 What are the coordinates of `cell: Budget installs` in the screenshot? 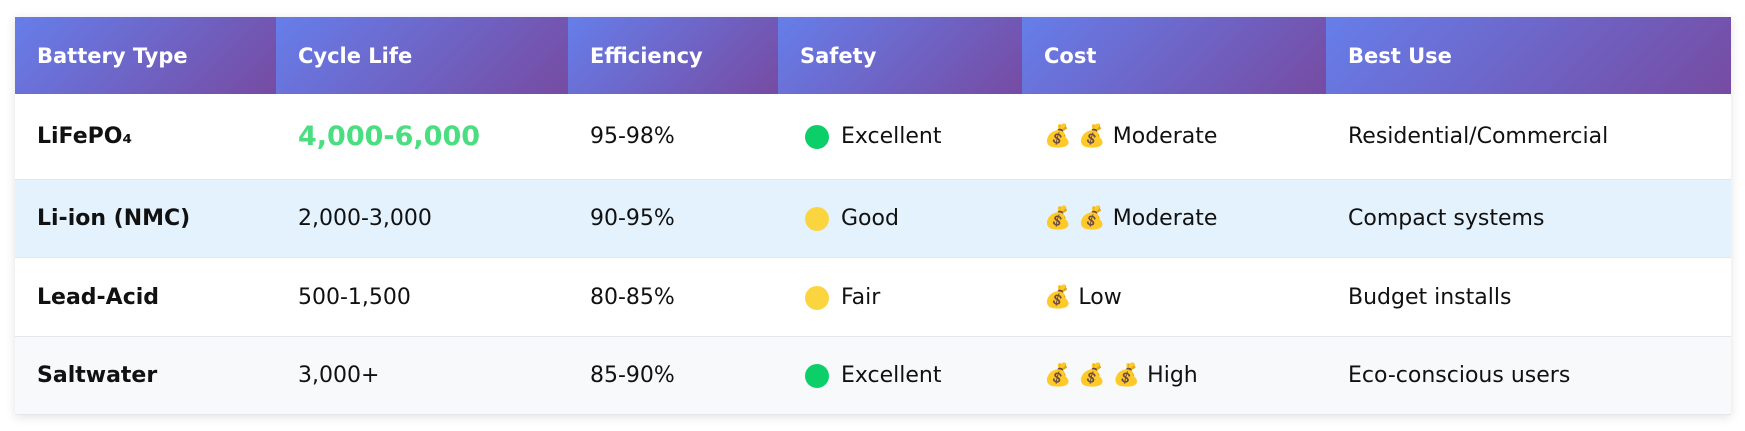 It's located at (1528, 297).